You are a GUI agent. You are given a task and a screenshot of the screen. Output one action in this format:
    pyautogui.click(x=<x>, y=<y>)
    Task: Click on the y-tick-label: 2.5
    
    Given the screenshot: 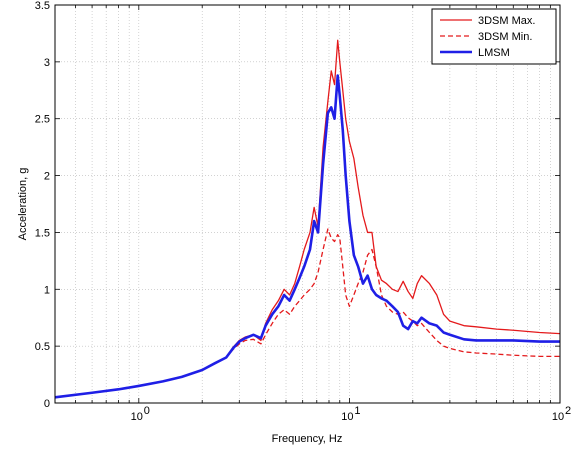 What is the action you would take?
    pyautogui.click(x=42, y=120)
    